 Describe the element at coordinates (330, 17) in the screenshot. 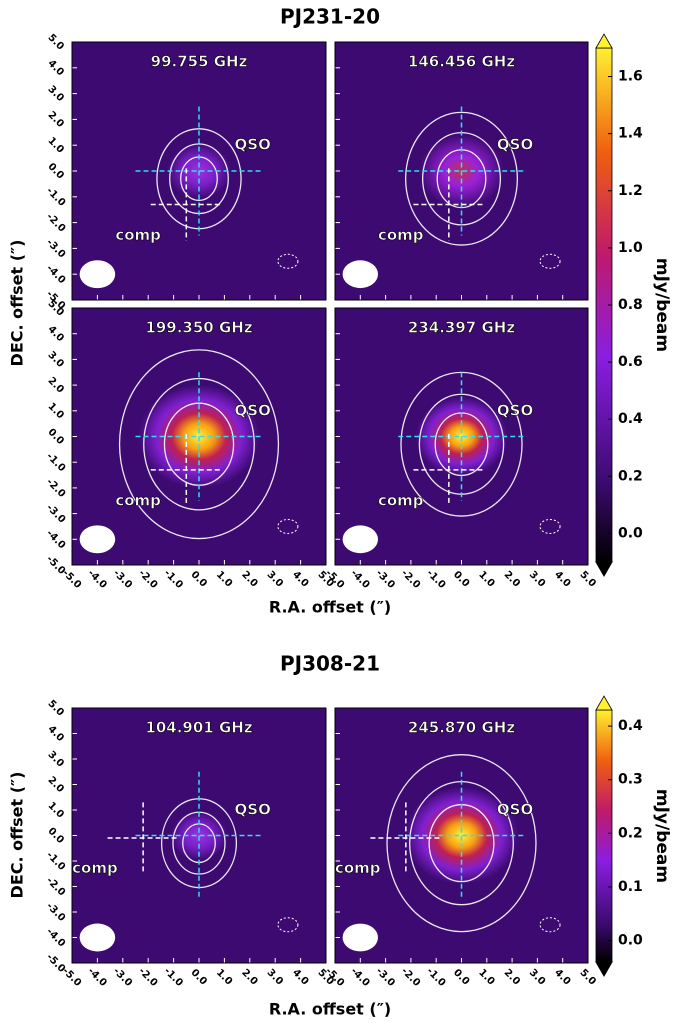

I see `figure-title: PJ231-20` at that location.